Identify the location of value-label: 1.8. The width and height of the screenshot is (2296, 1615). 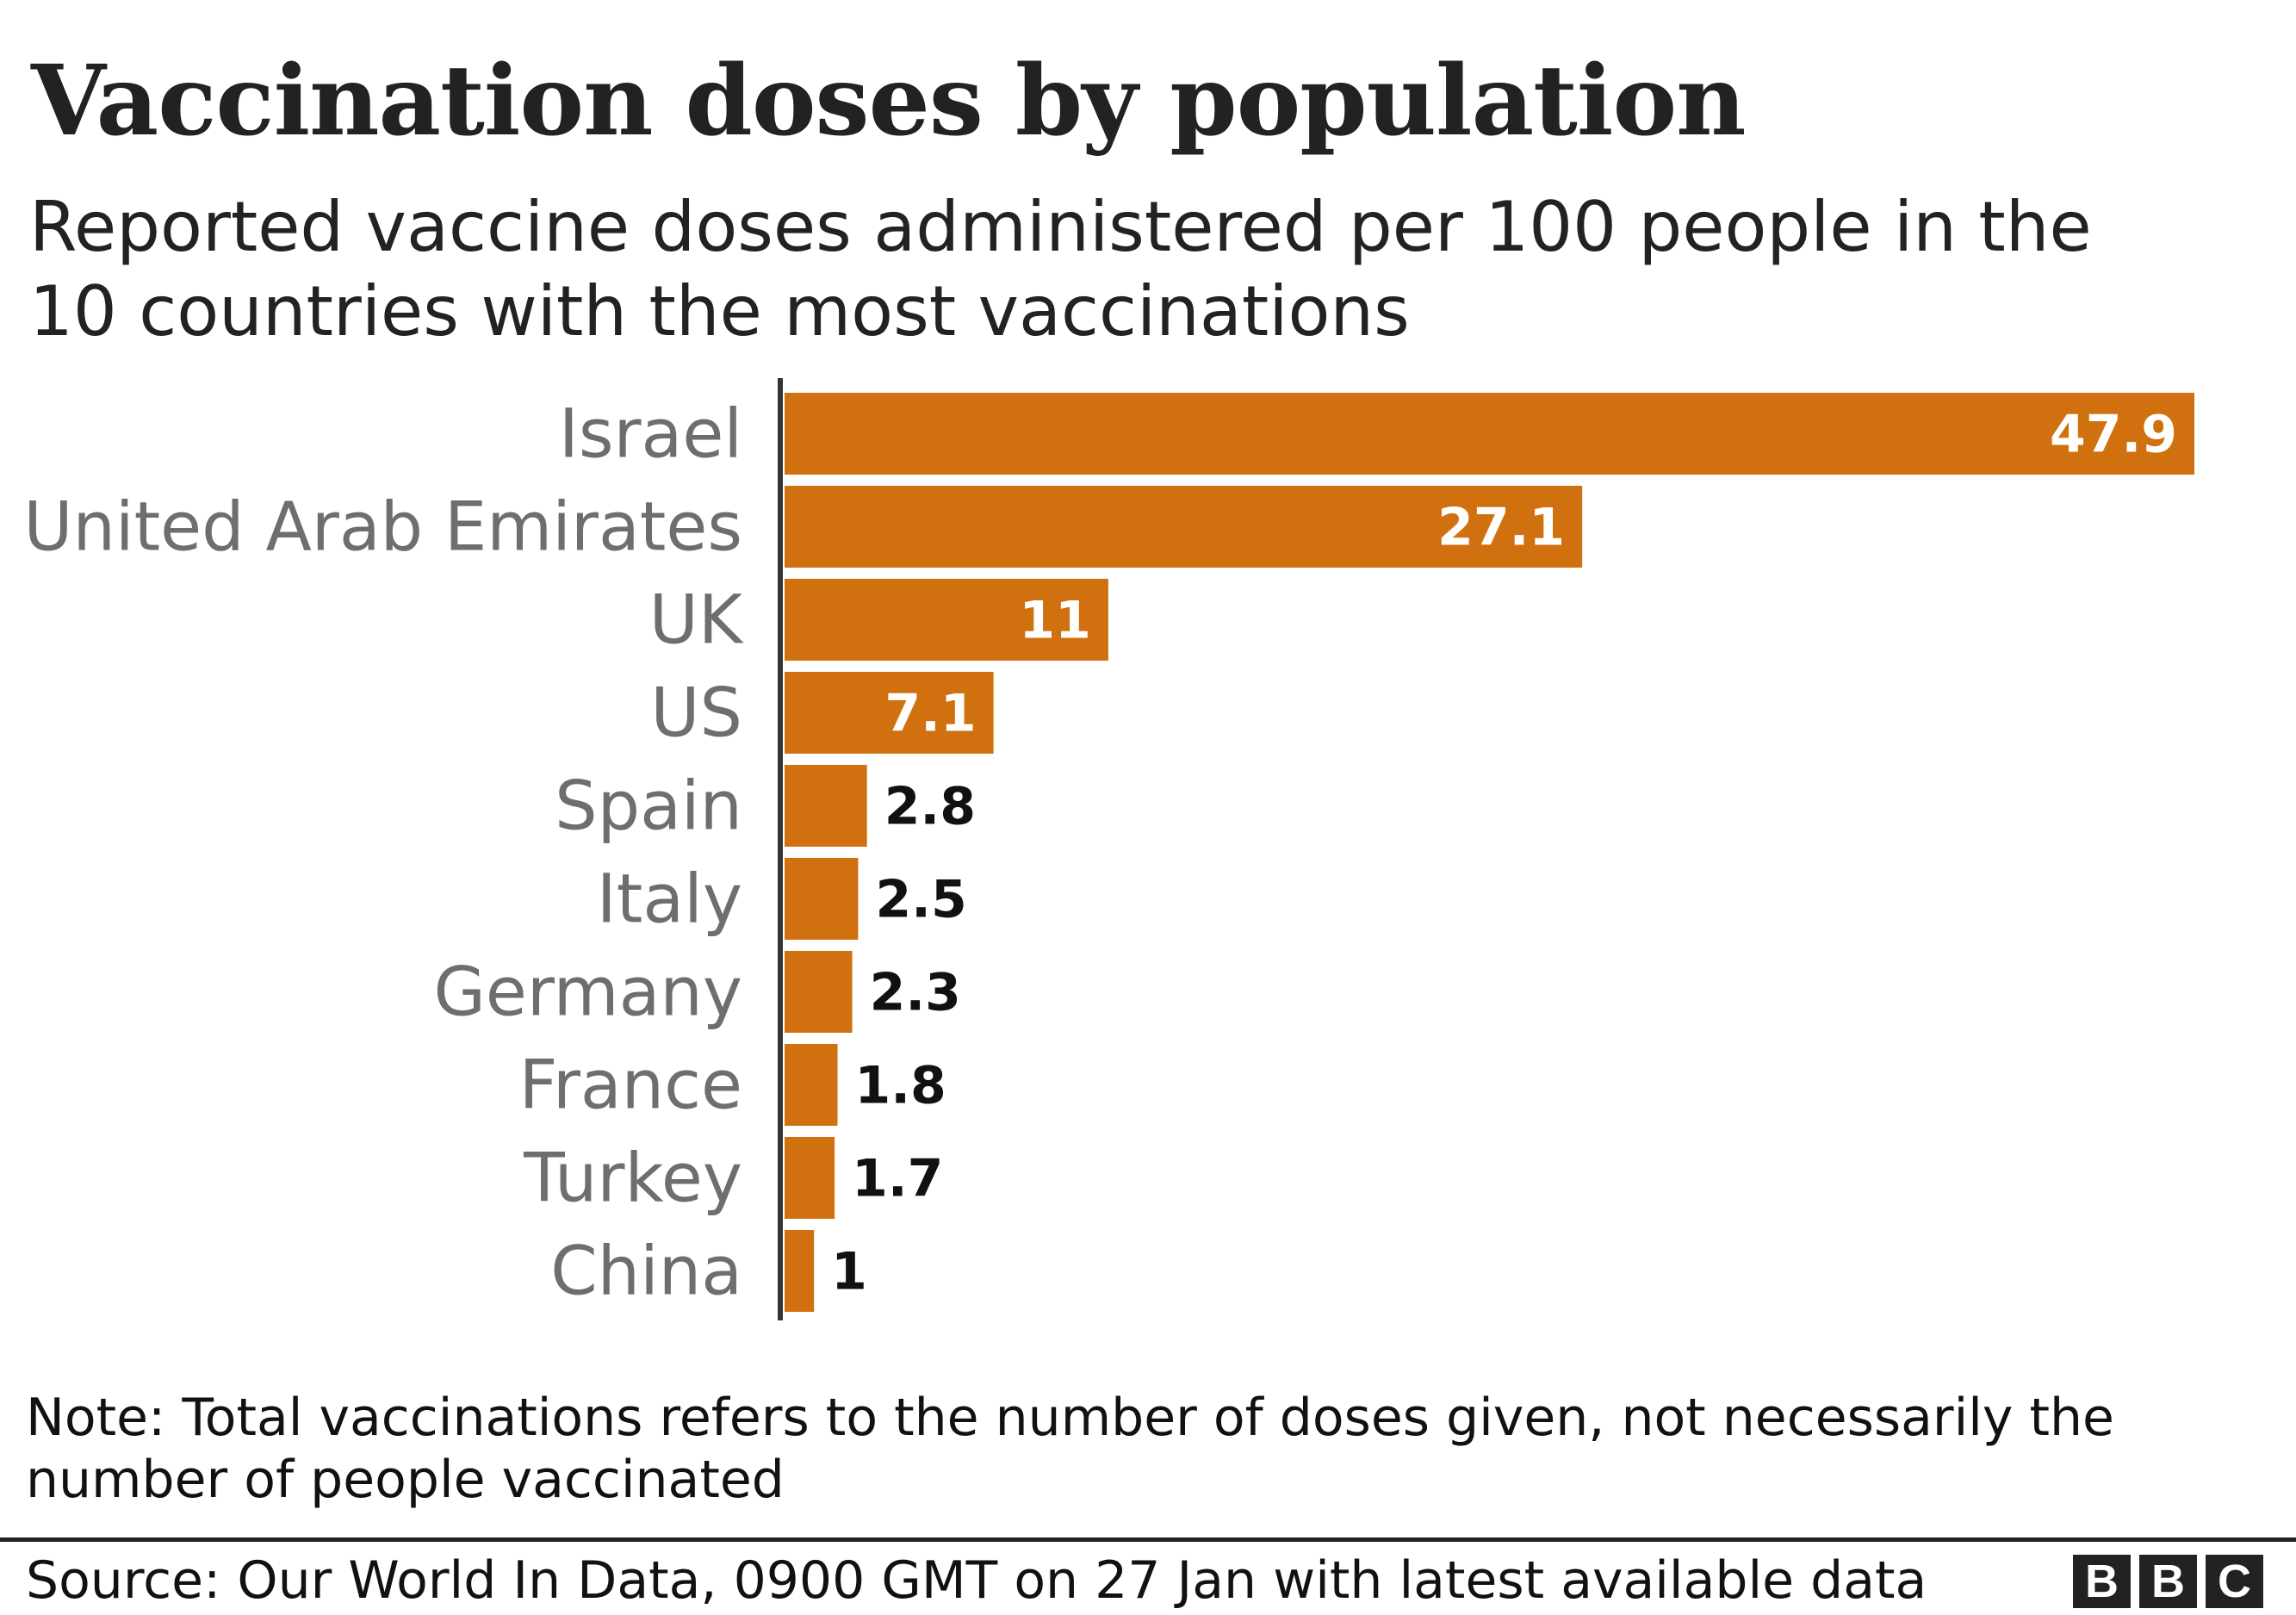
(900, 1086).